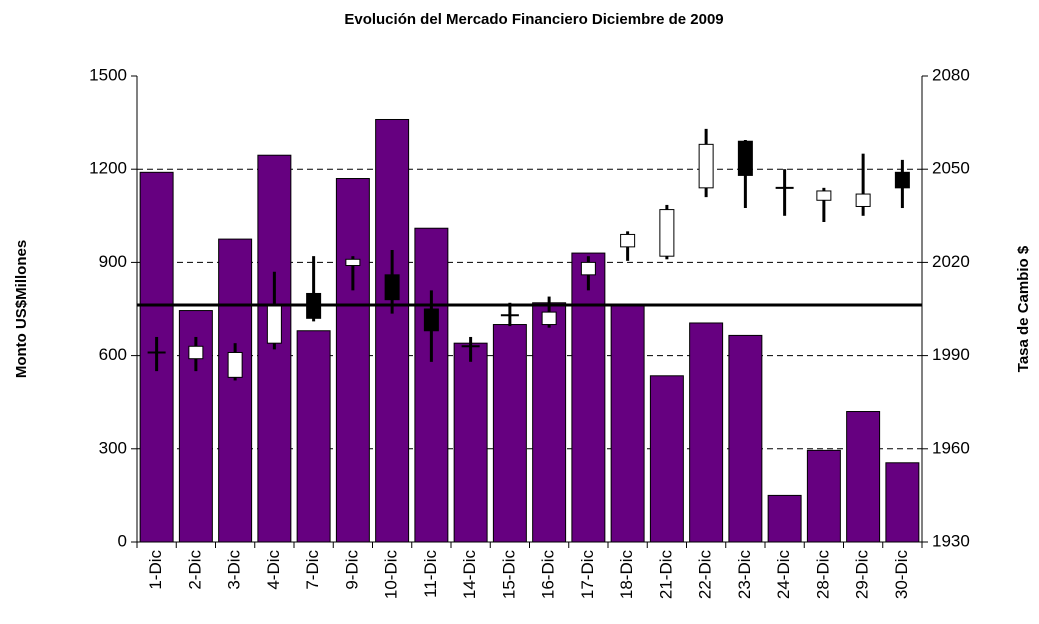  I want to click on y-tick-label: 900, so click(113, 261).